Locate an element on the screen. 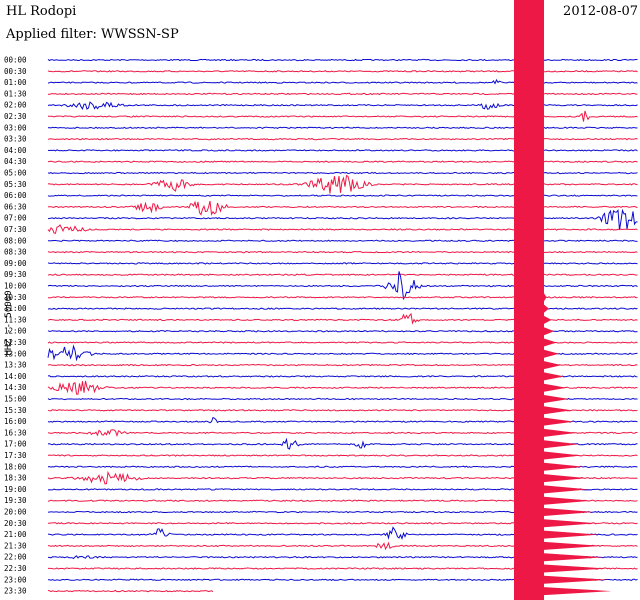 Image resolution: width=640 pixels, height=600 pixels. station-name: HL Rodopi is located at coordinates (41, 11).